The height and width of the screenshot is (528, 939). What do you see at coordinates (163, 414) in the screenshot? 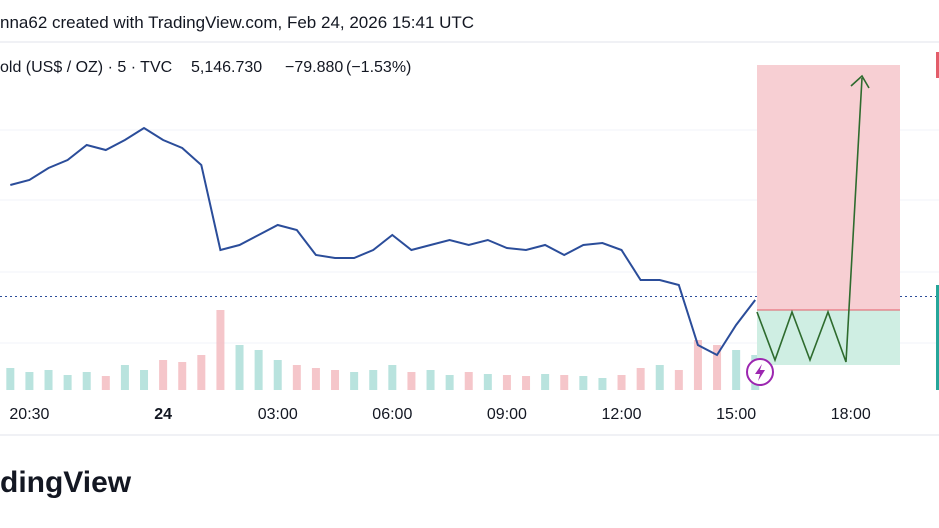
I see `x-tick-label: 24` at bounding box center [163, 414].